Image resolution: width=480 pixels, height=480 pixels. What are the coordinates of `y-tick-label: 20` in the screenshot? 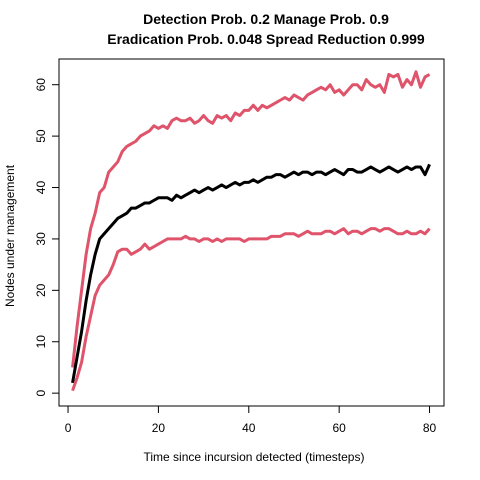 It's located at (41, 290).